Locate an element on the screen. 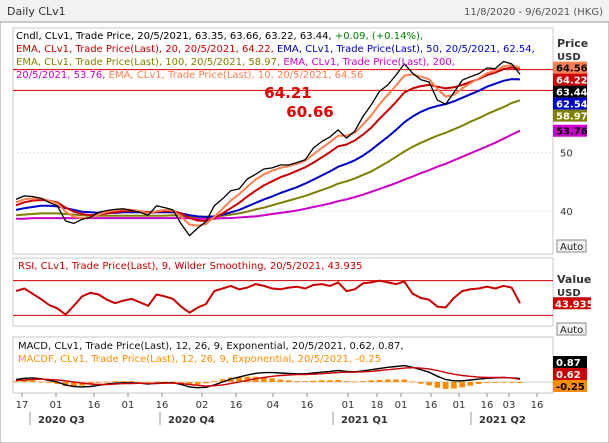 The width and height of the screenshot is (609, 443). price-axis-unit: USD is located at coordinates (569, 57).